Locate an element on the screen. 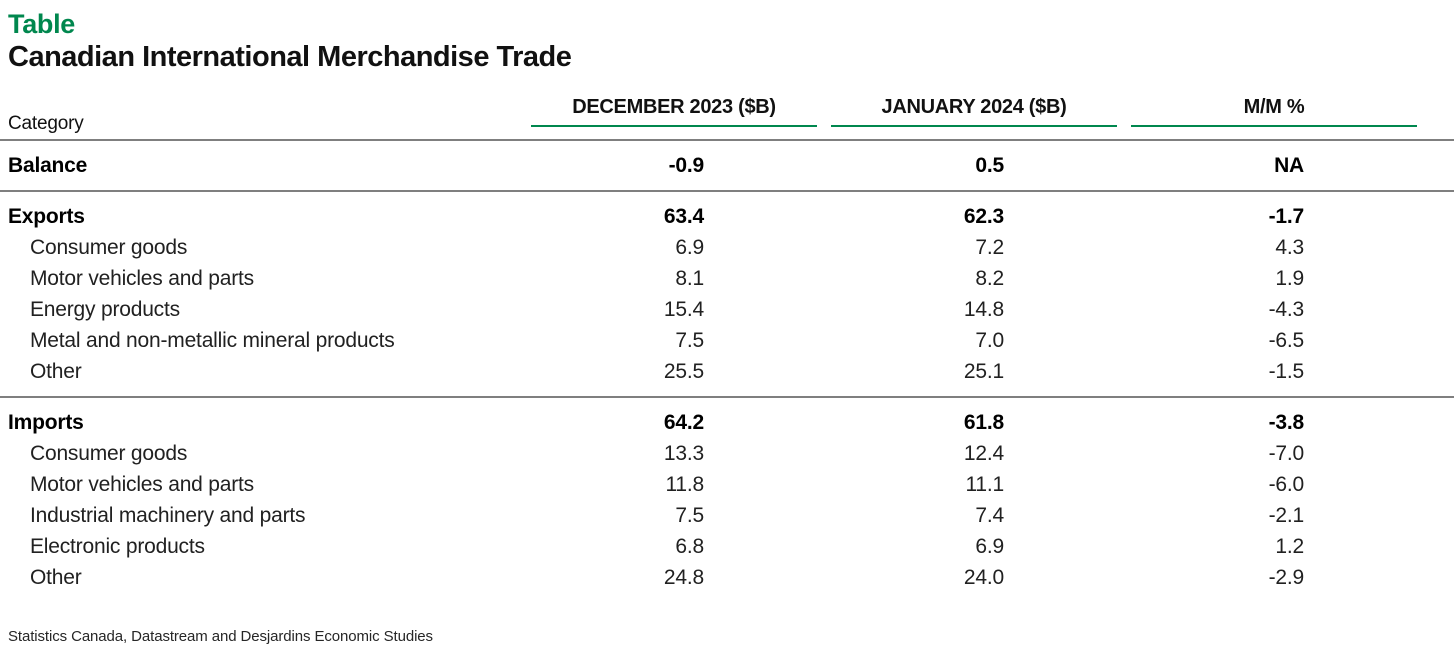 The width and height of the screenshot is (1454, 646). table-row: Consumer goods 13.3 12.4 -7.0 is located at coordinates (727, 453).